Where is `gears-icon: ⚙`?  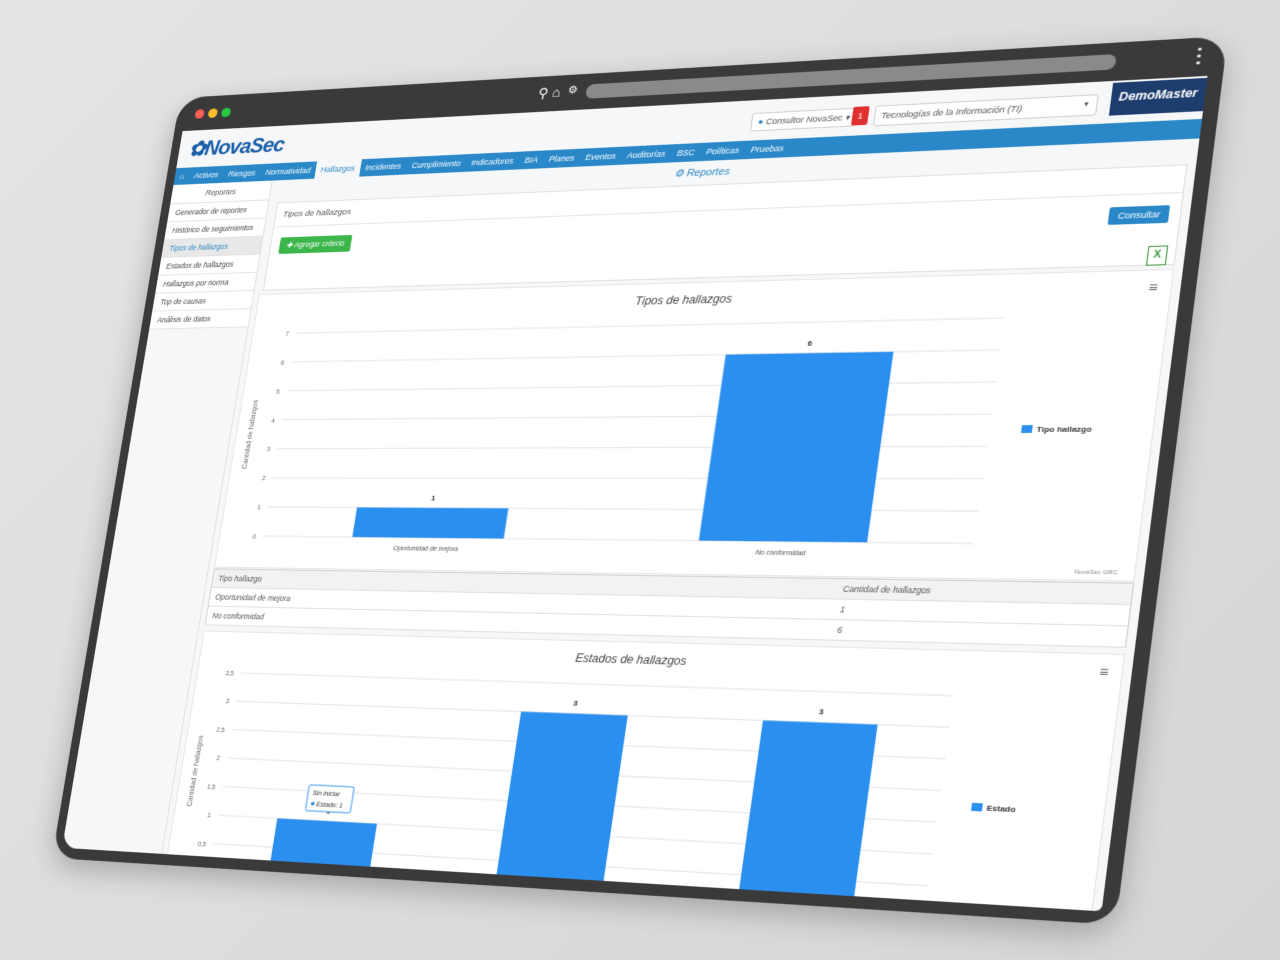 gears-icon: ⚙ is located at coordinates (679, 174).